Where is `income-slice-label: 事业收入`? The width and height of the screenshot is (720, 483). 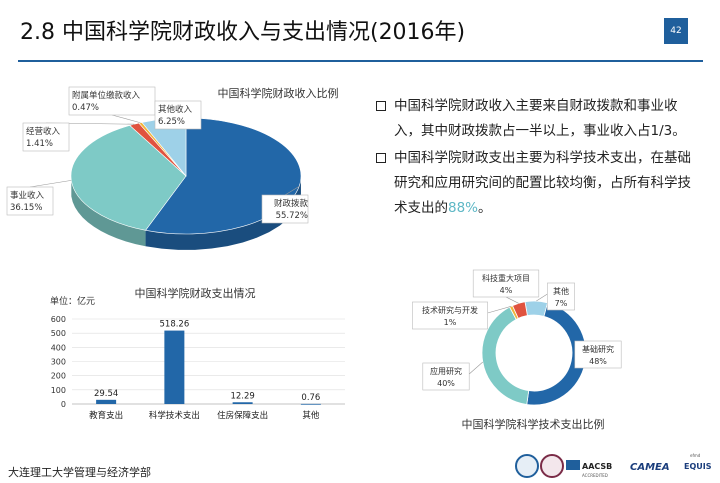
income-slice-label: 事业收入 is located at coordinates (27, 195).